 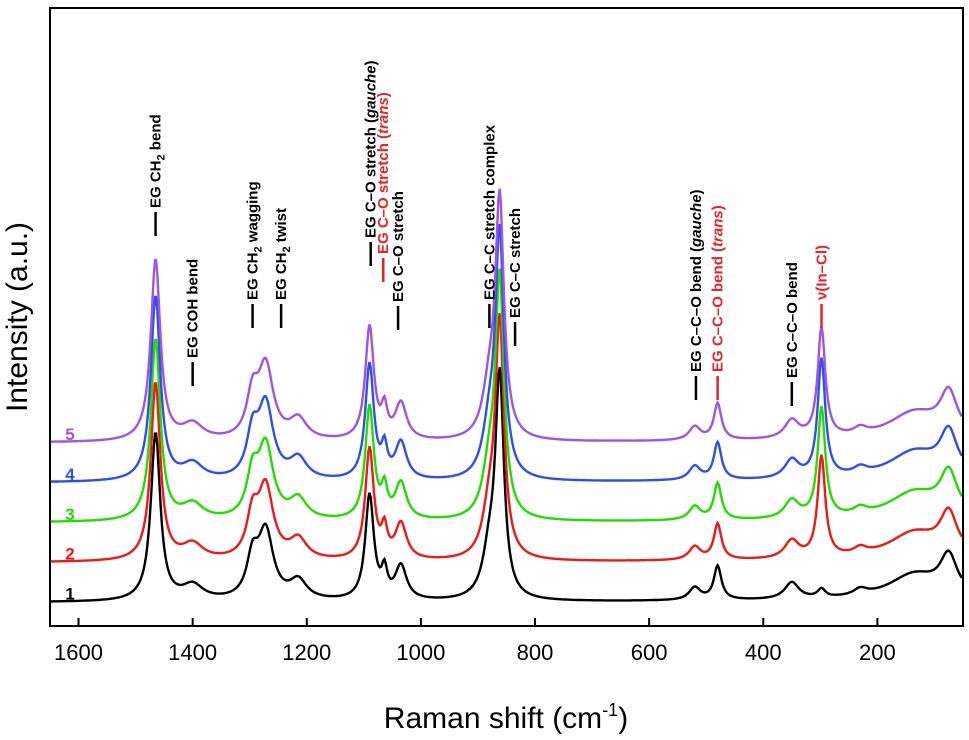 What do you see at coordinates (69, 434) in the screenshot?
I see `series-number-5: 5` at bounding box center [69, 434].